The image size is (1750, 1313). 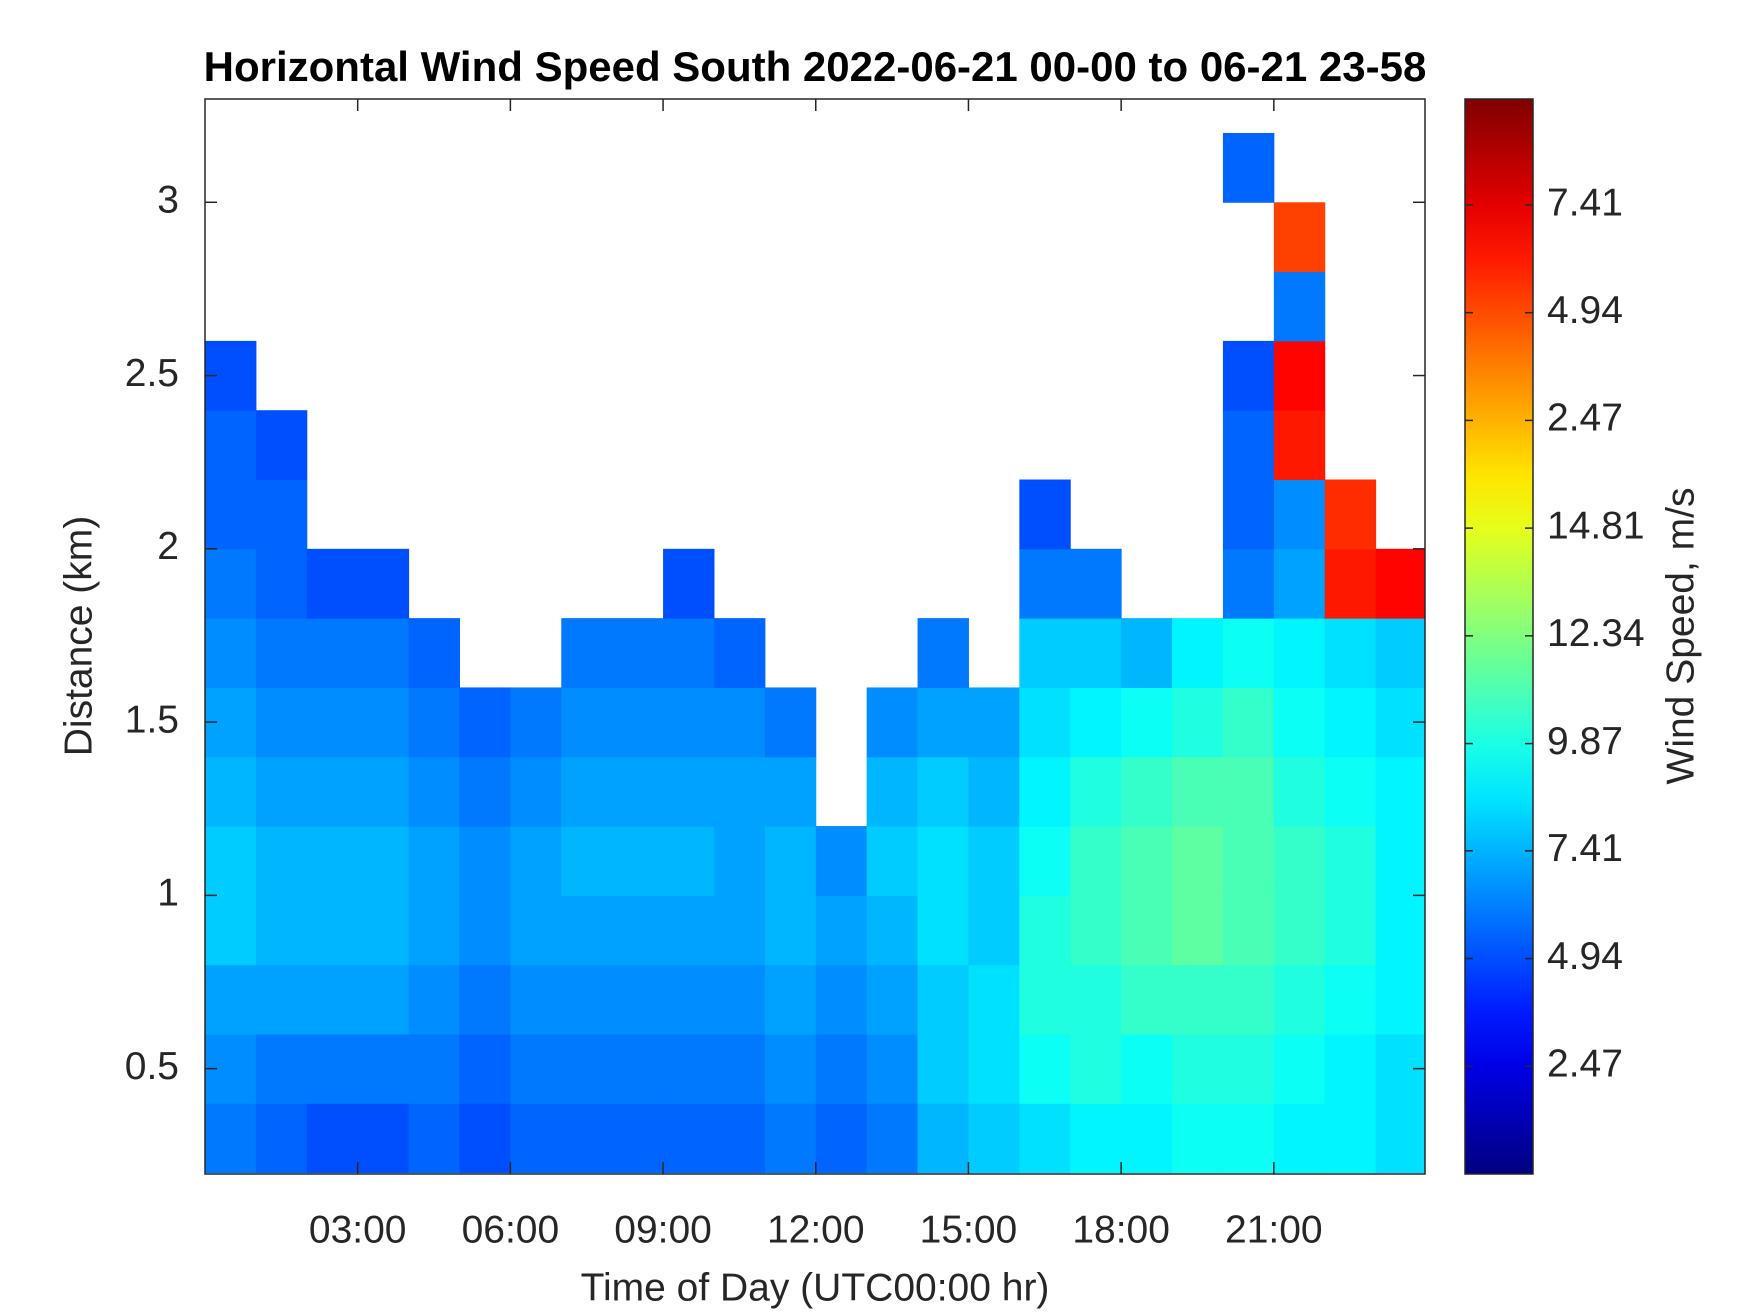 What do you see at coordinates (1596, 633) in the screenshot?
I see `colorbar-tick-label: 12.34` at bounding box center [1596, 633].